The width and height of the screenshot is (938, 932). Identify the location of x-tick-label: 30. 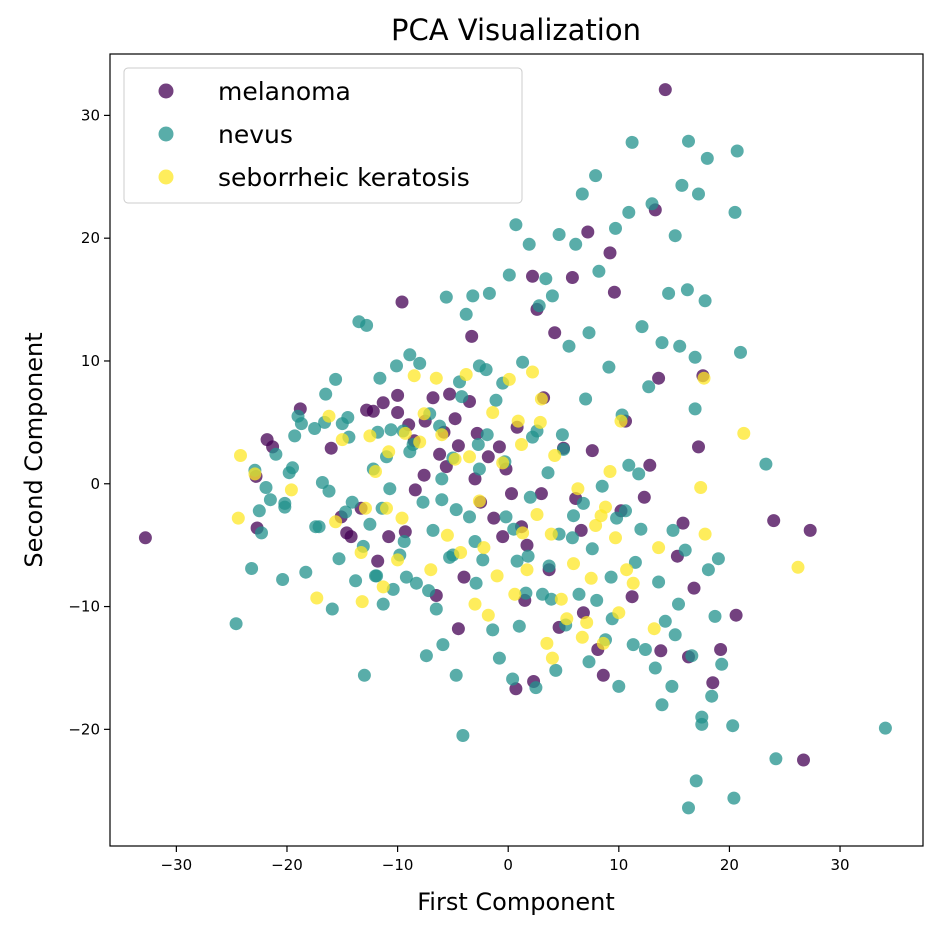
(839, 865).